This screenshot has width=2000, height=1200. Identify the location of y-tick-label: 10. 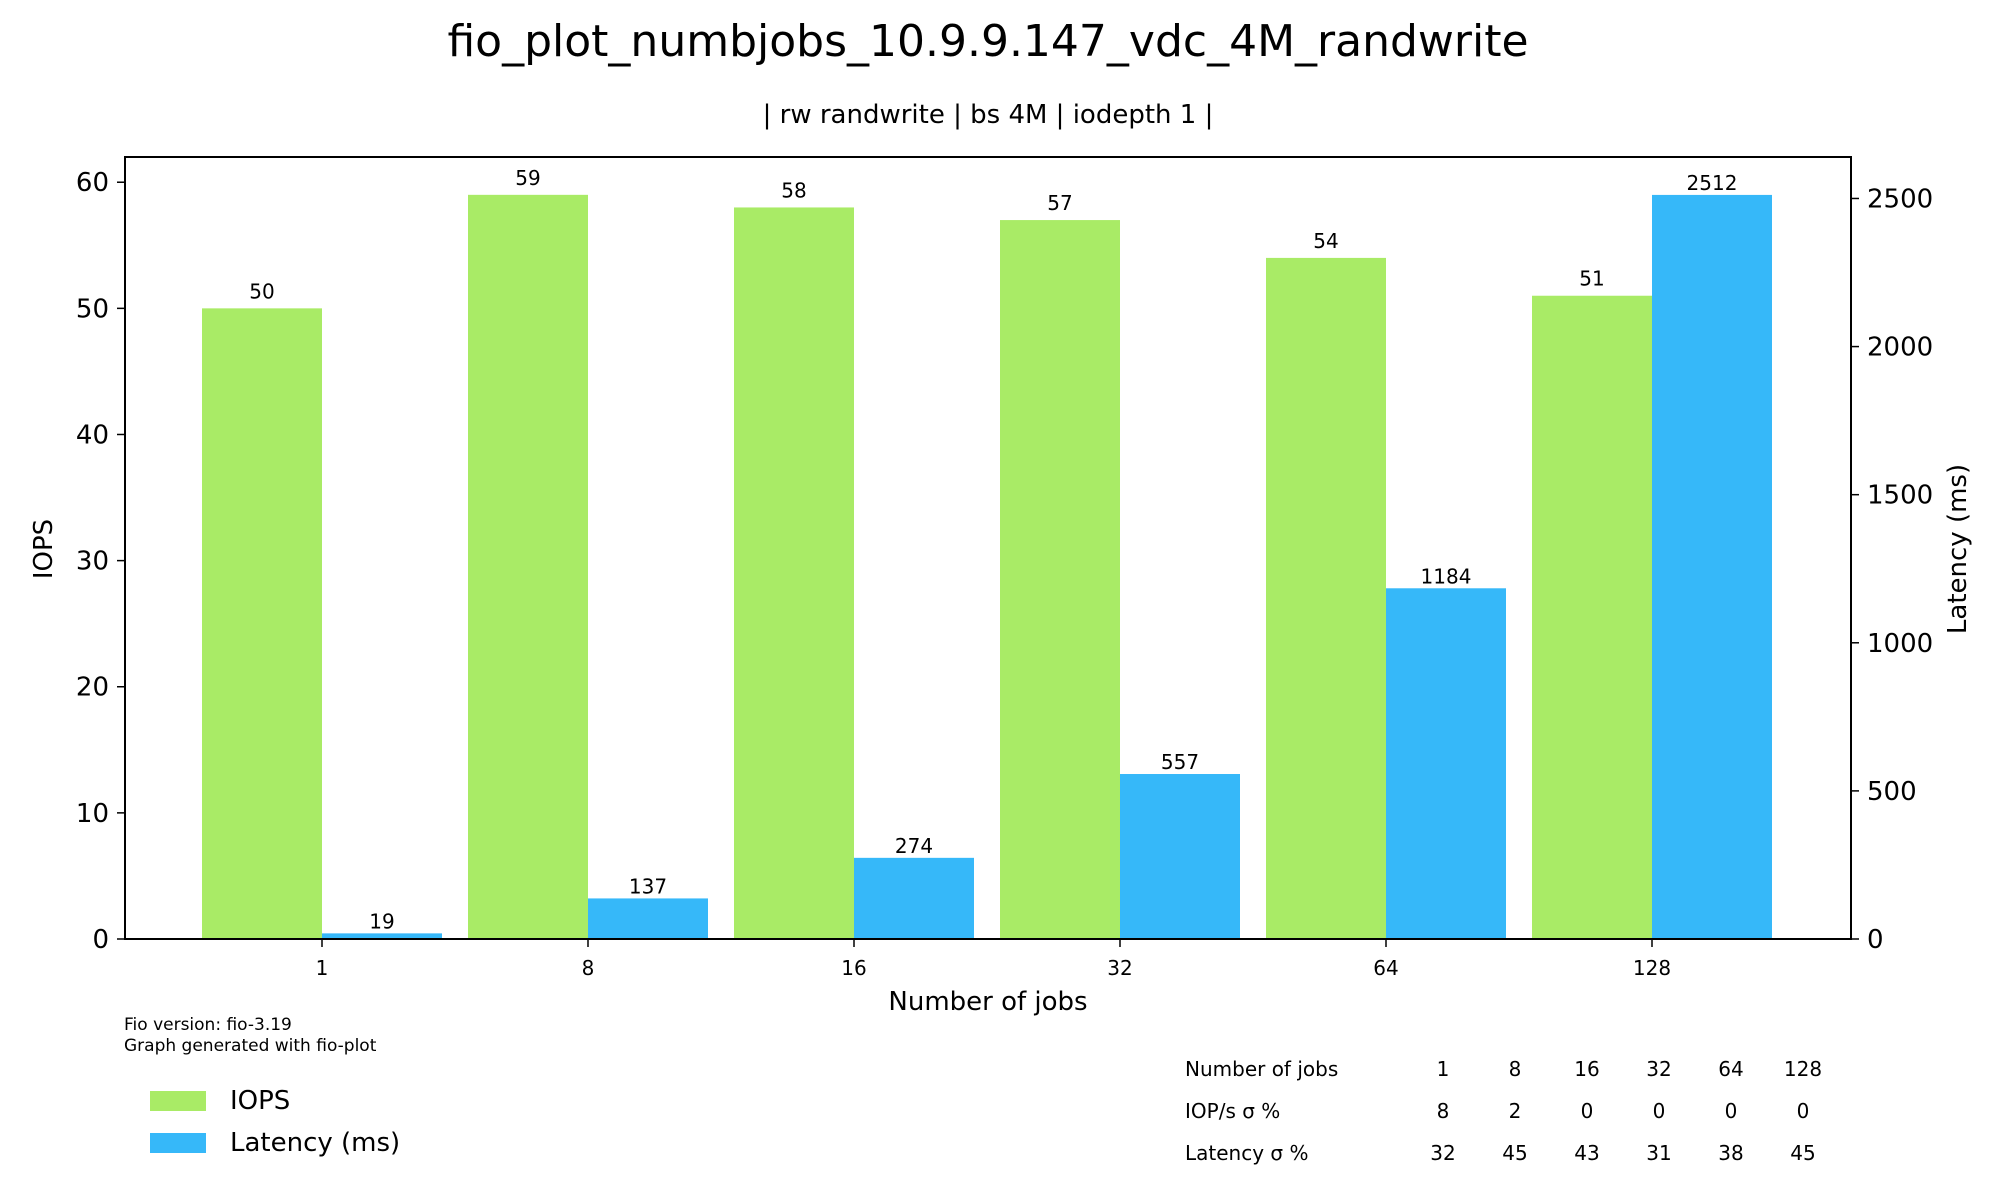
(92, 814).